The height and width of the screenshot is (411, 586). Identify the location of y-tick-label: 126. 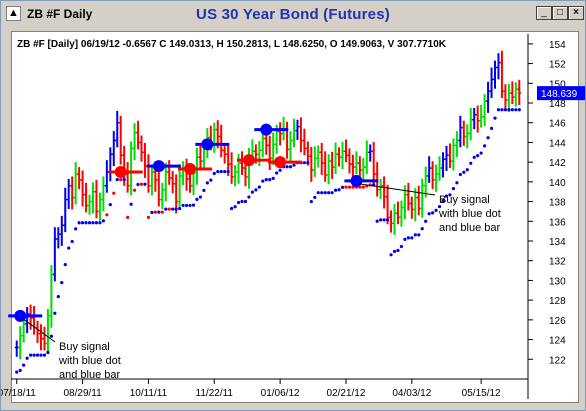
(557, 321).